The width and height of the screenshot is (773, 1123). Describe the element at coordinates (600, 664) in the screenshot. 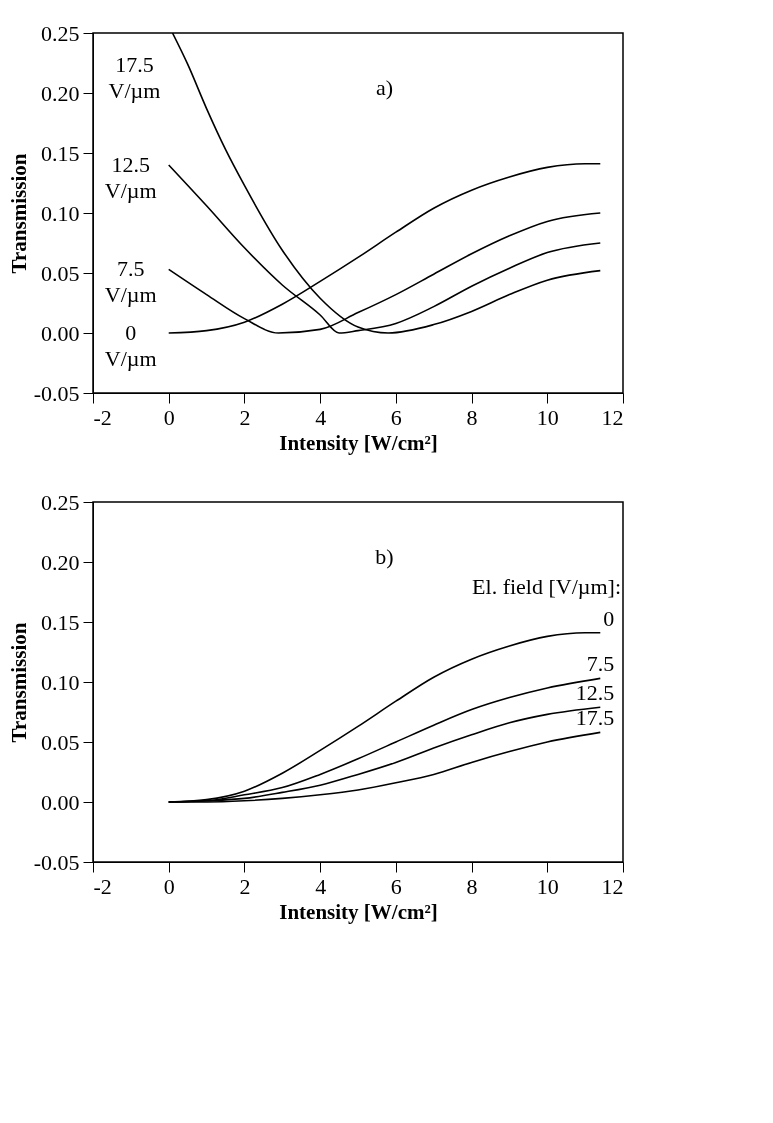

I see `series-label: 7.5` at that location.